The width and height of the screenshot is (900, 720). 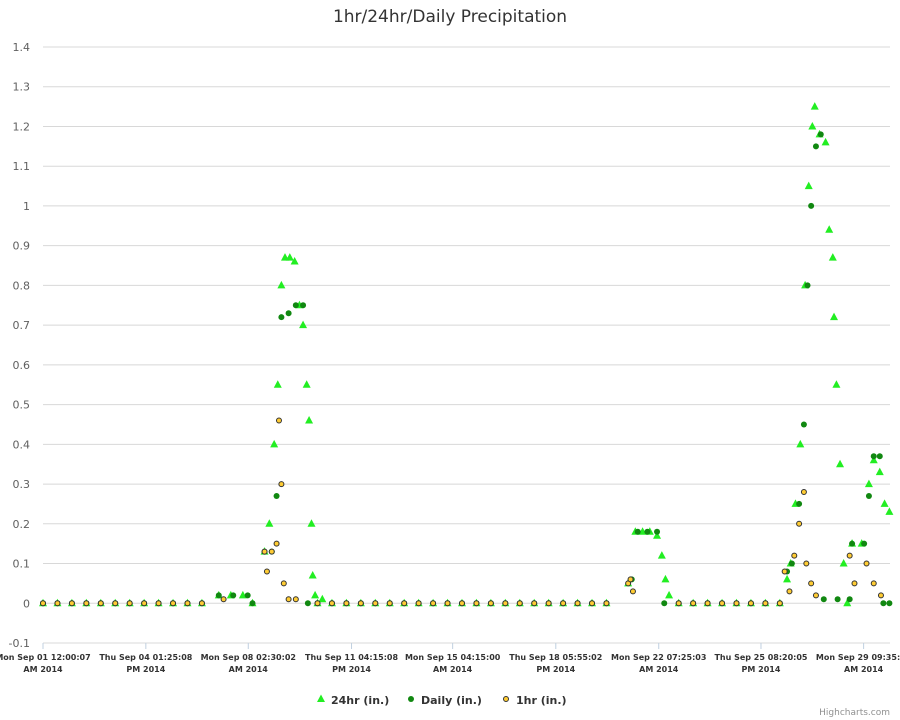 I want to click on y-tick-label: 0.7, so click(x=22, y=325).